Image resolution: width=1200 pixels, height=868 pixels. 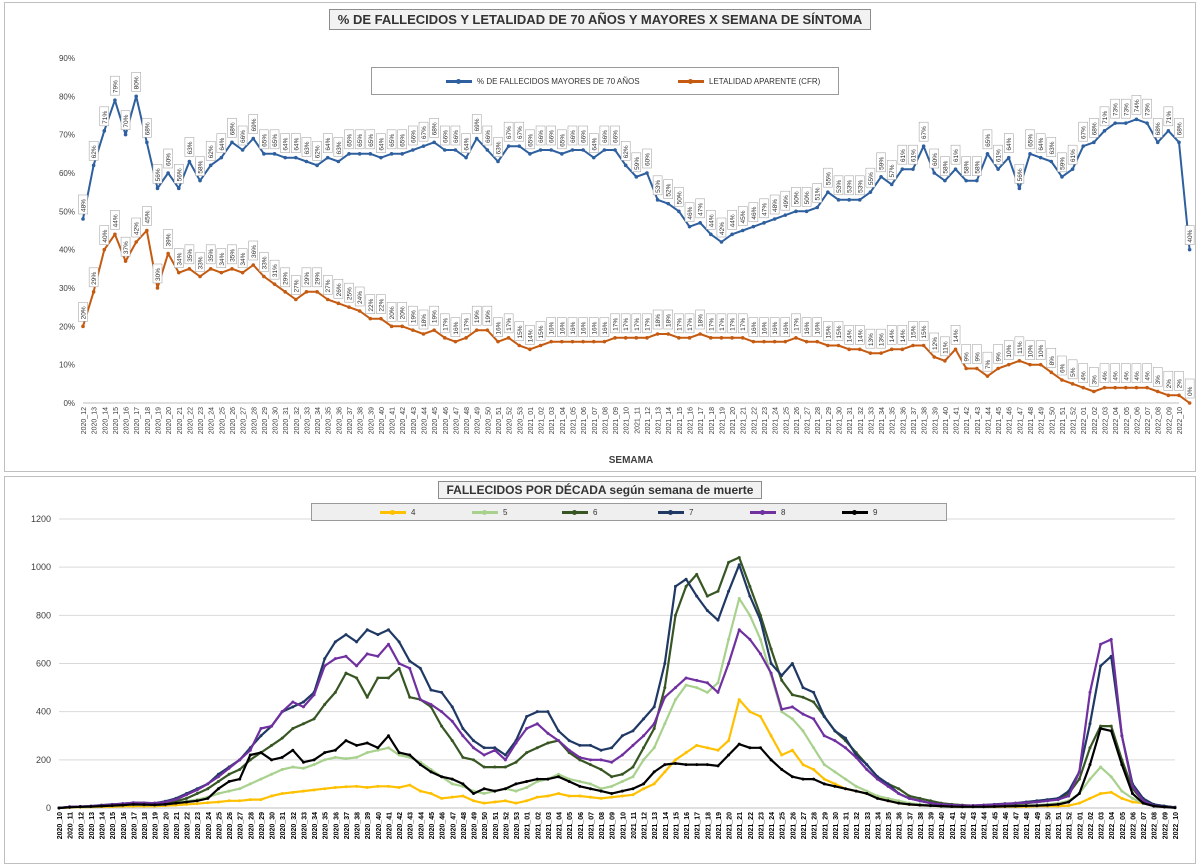 What do you see at coordinates (233, 420) in the screenshot?
I see `x-tick-label: 2020_26` at bounding box center [233, 420].